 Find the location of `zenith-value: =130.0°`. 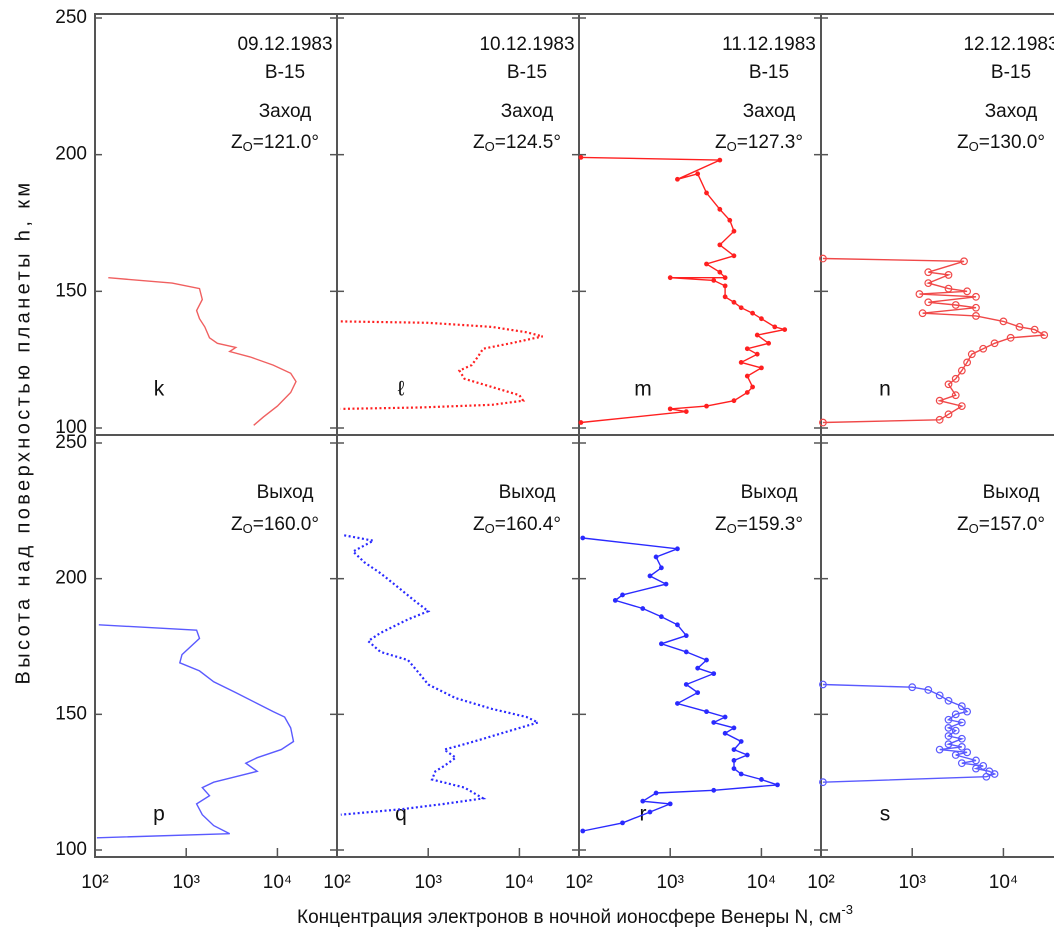

zenith-value: =130.0° is located at coordinates (1012, 142).